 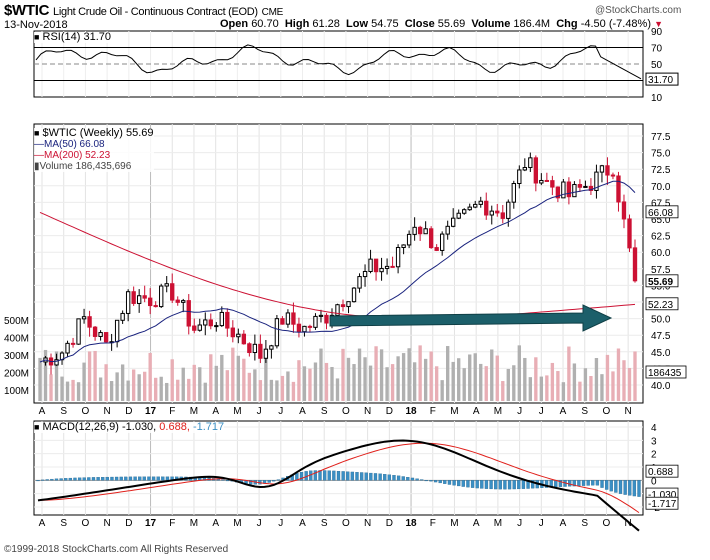 What do you see at coordinates (491, 24) in the screenshot?
I see `volume-label: Volume` at bounding box center [491, 24].